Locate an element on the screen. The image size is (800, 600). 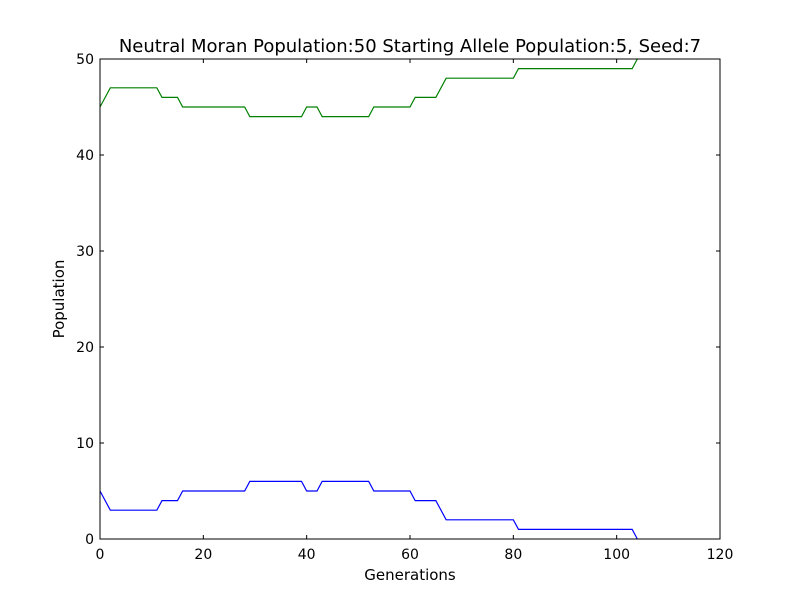
x-tick-label: 20 is located at coordinates (203, 555).